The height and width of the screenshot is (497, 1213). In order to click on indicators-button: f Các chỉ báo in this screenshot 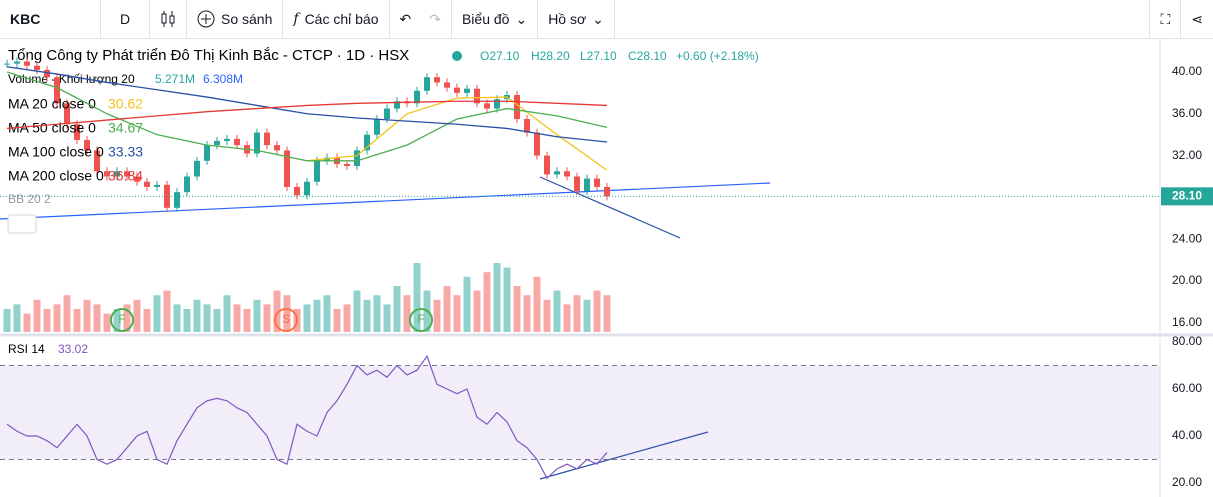, I will do `click(336, 19)`.